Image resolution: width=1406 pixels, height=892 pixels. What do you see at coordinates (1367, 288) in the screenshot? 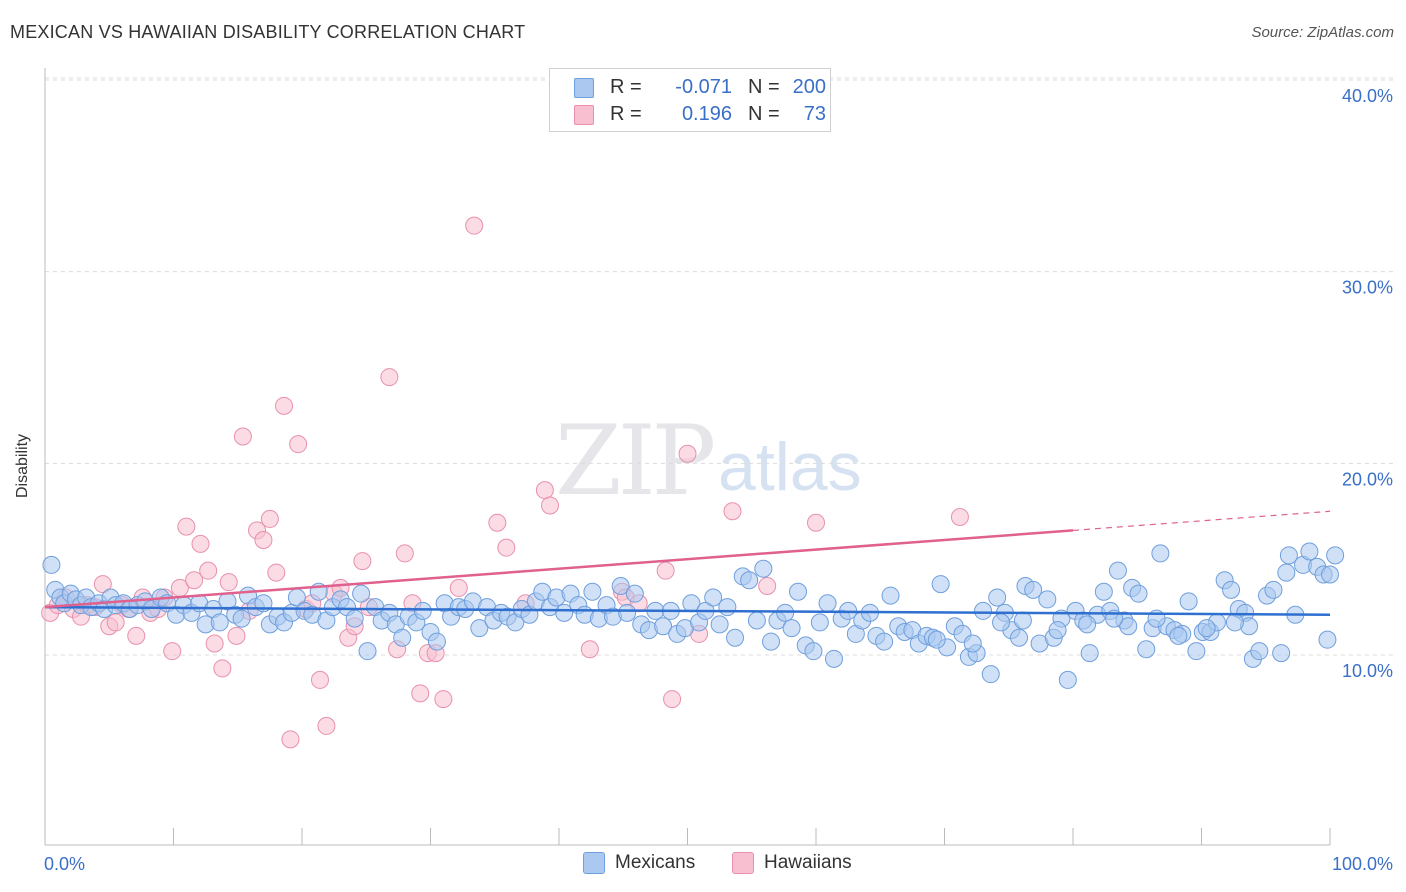
I see `y-tick-label: 30.0%` at bounding box center [1367, 288].